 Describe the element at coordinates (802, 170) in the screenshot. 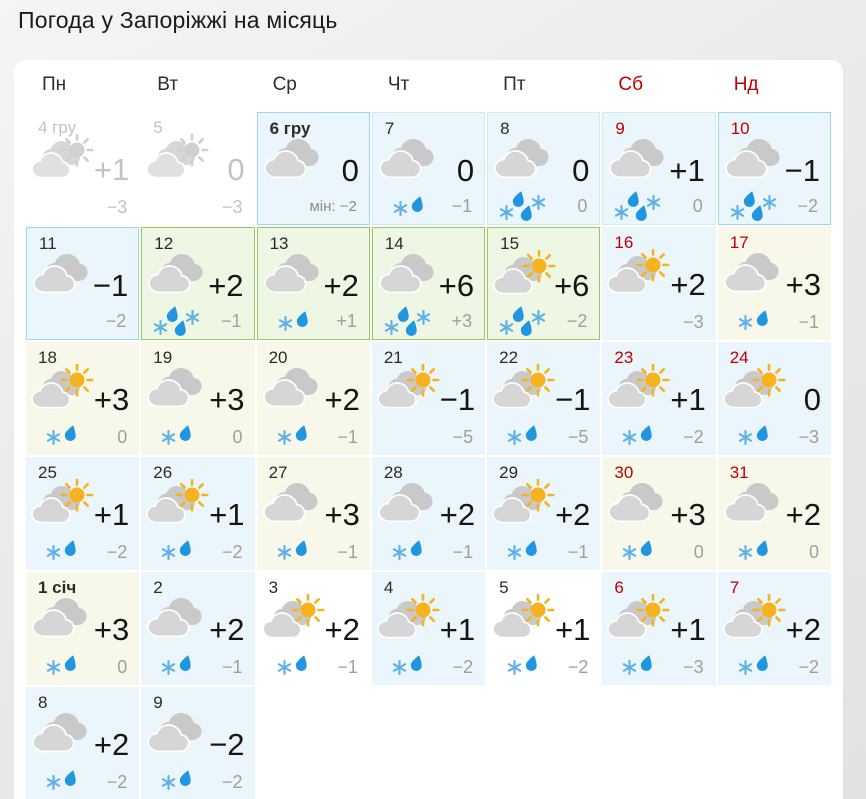

I see `day-temperature: −1` at that location.